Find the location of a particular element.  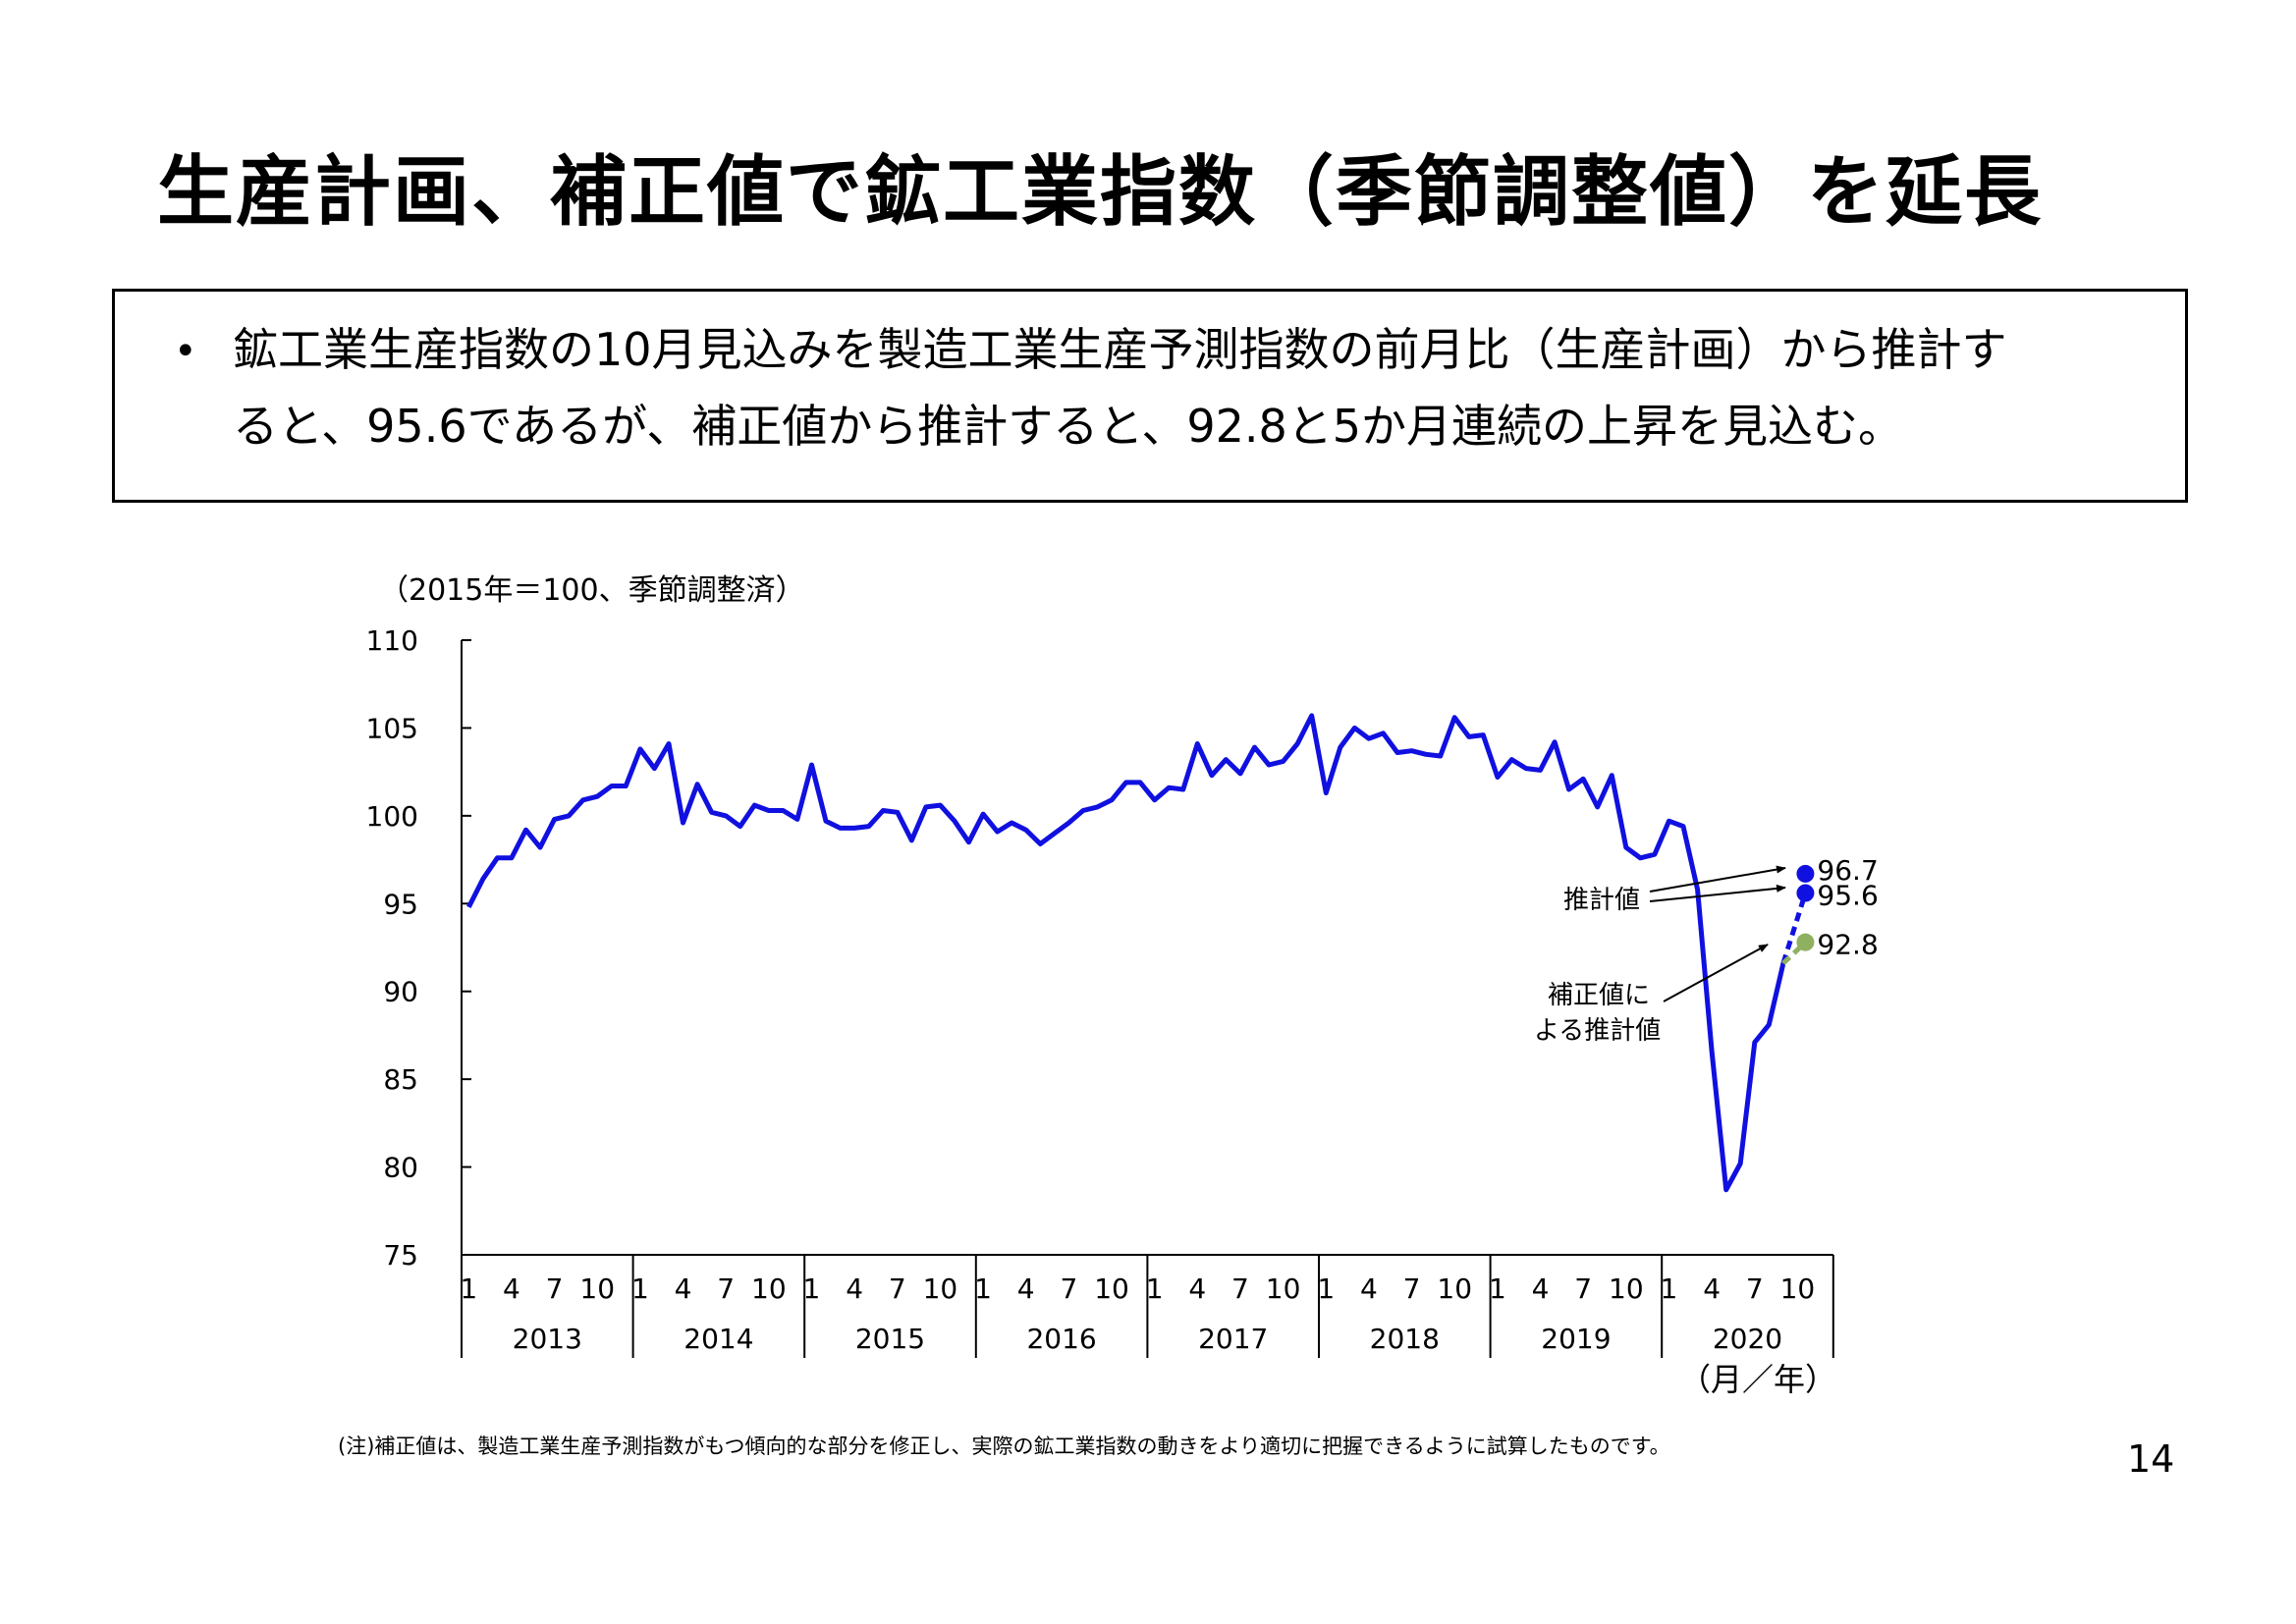

y-tick-label: 110 is located at coordinates (392, 640).